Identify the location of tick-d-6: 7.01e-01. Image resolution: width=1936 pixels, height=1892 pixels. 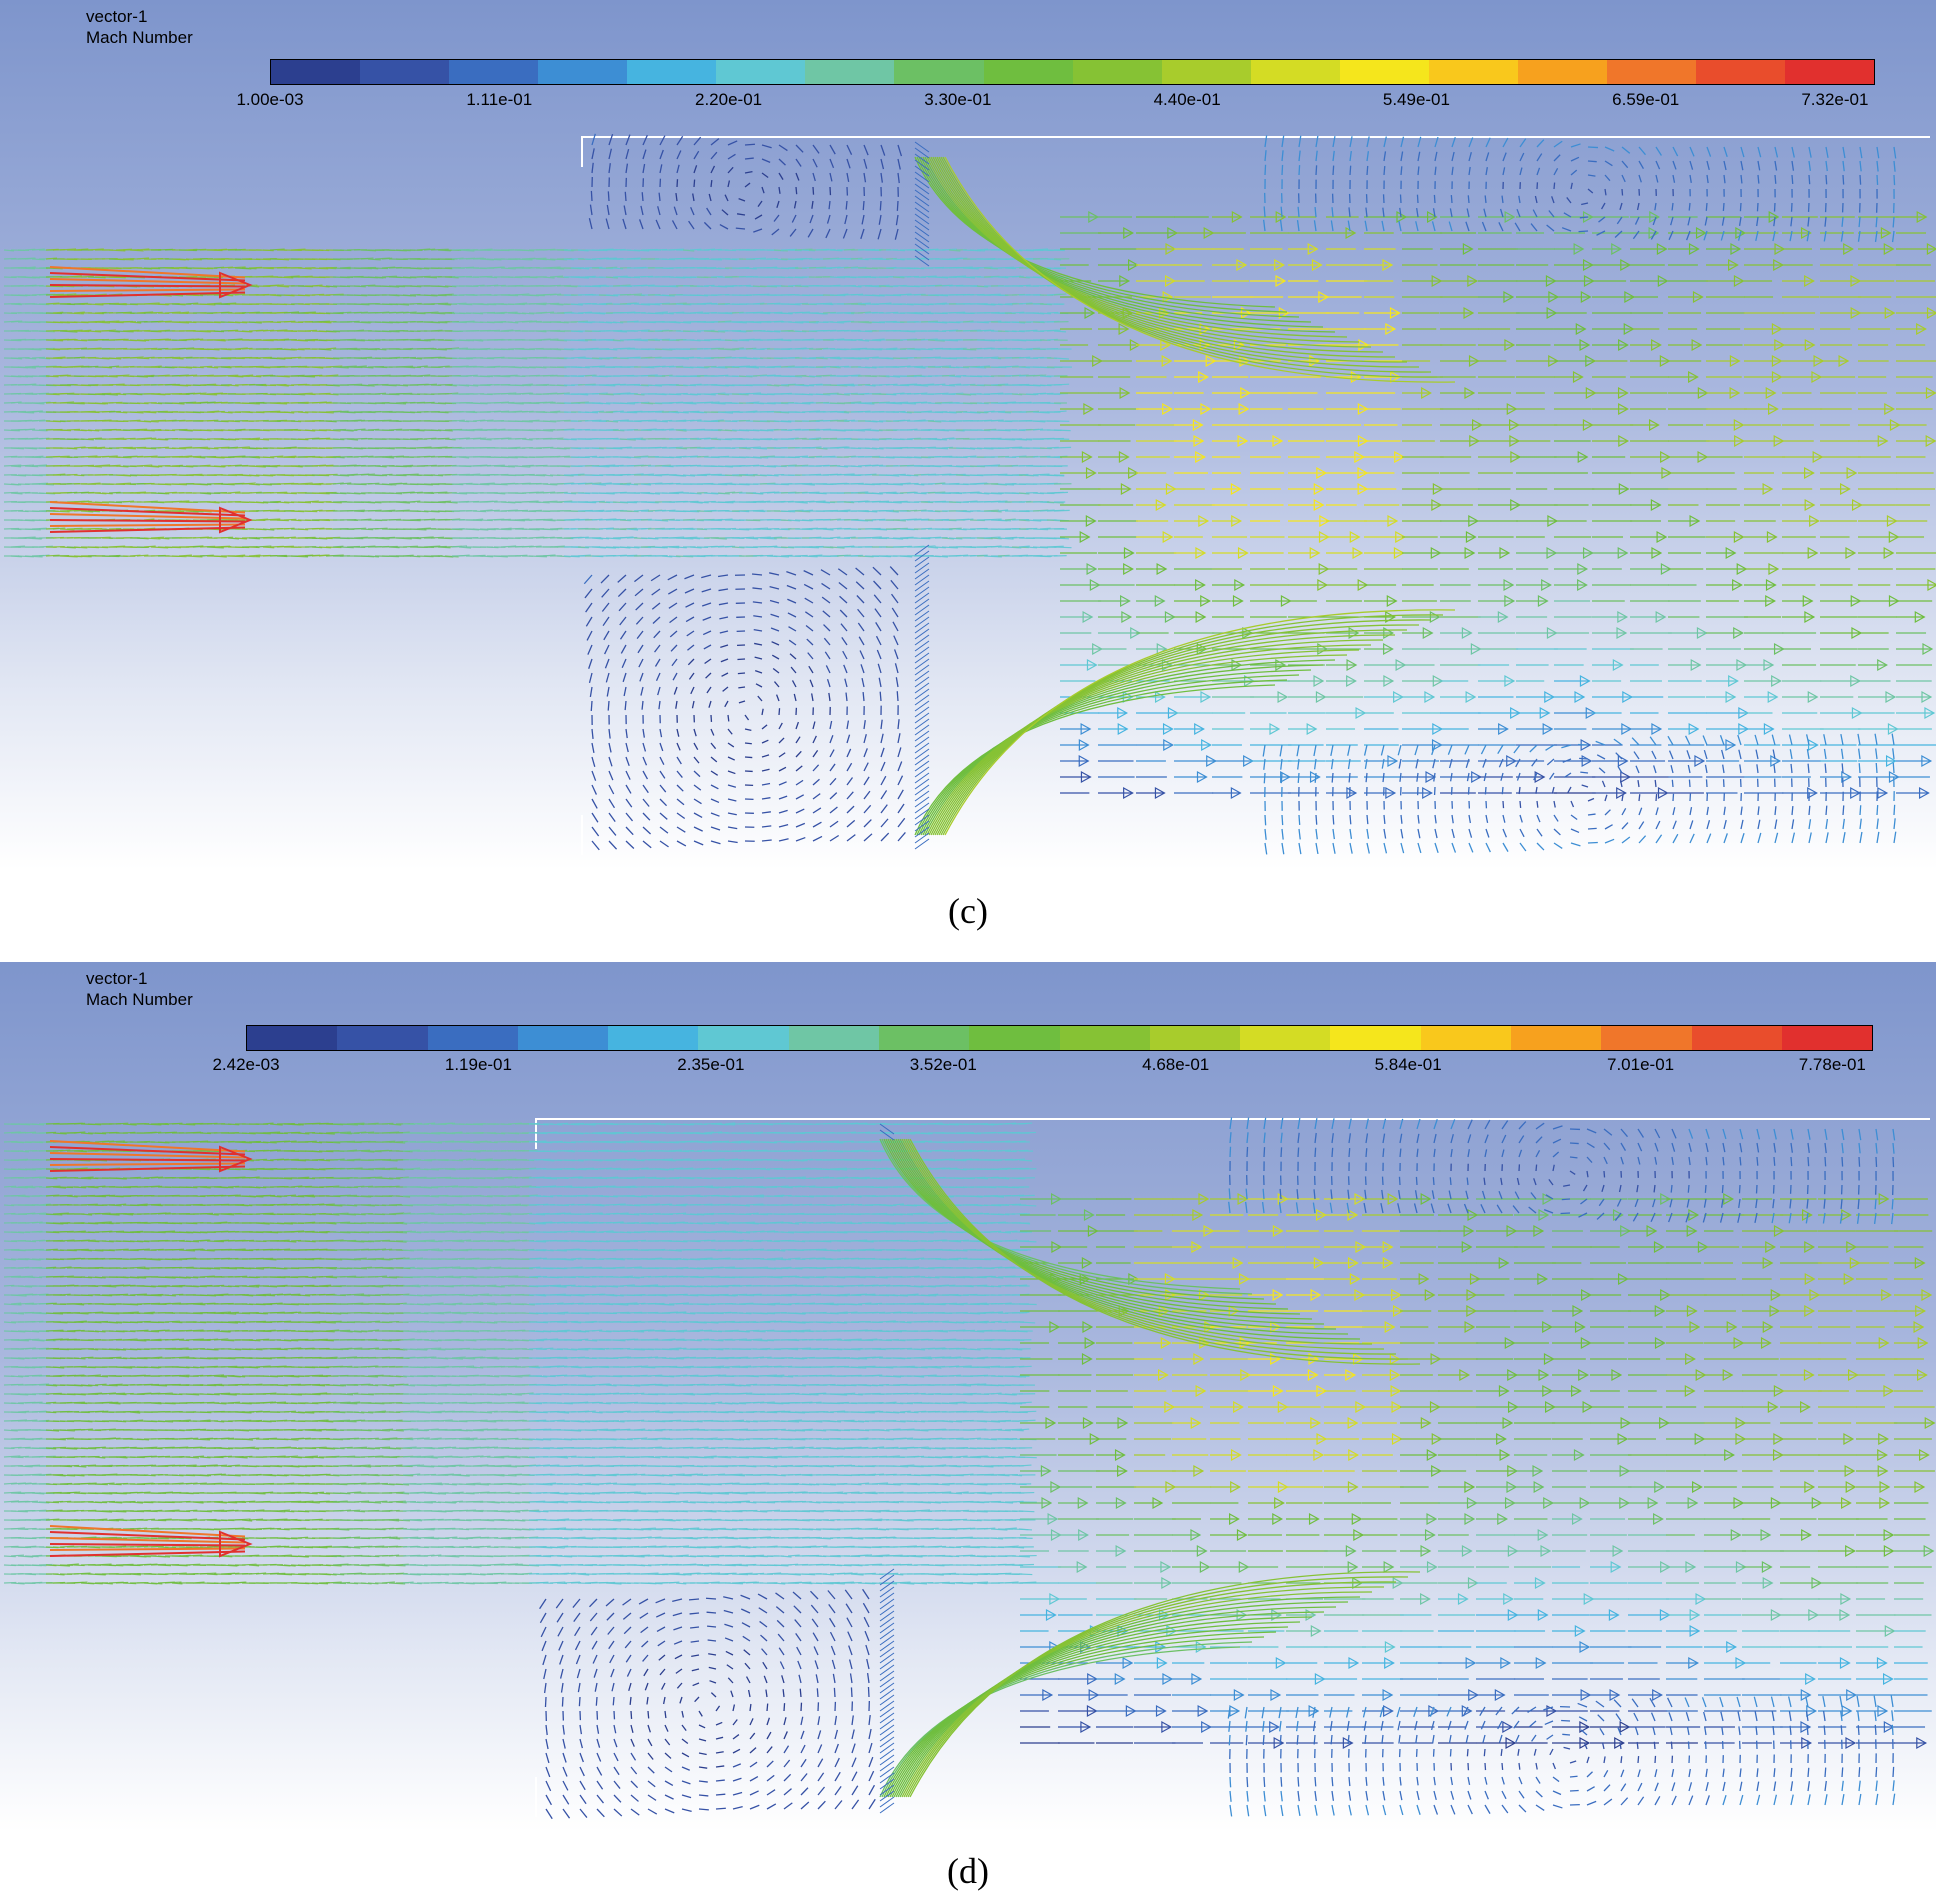
(1641, 1064).